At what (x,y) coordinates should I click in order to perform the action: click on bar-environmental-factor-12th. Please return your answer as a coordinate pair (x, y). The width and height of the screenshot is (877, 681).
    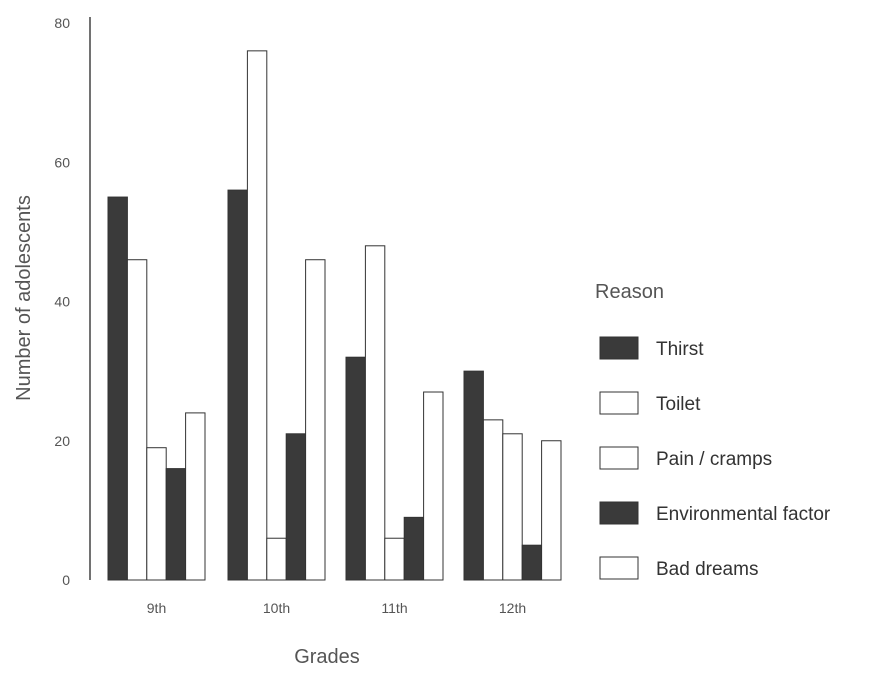
    Looking at the image, I should click on (532, 562).